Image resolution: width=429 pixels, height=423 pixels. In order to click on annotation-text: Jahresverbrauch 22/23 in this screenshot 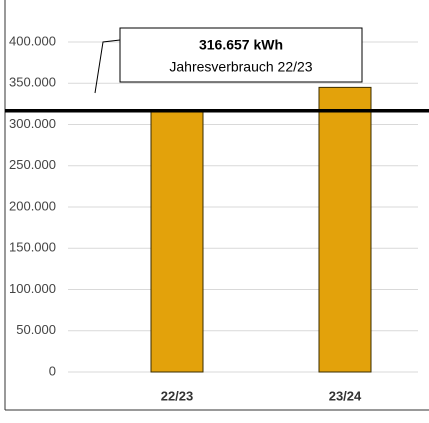, I will do `click(240, 67)`.